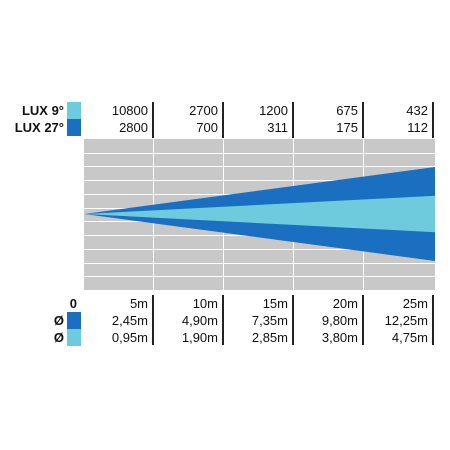 The height and width of the screenshot is (450, 450). What do you see at coordinates (73, 303) in the screenshot?
I see `zero-label: 0` at bounding box center [73, 303].